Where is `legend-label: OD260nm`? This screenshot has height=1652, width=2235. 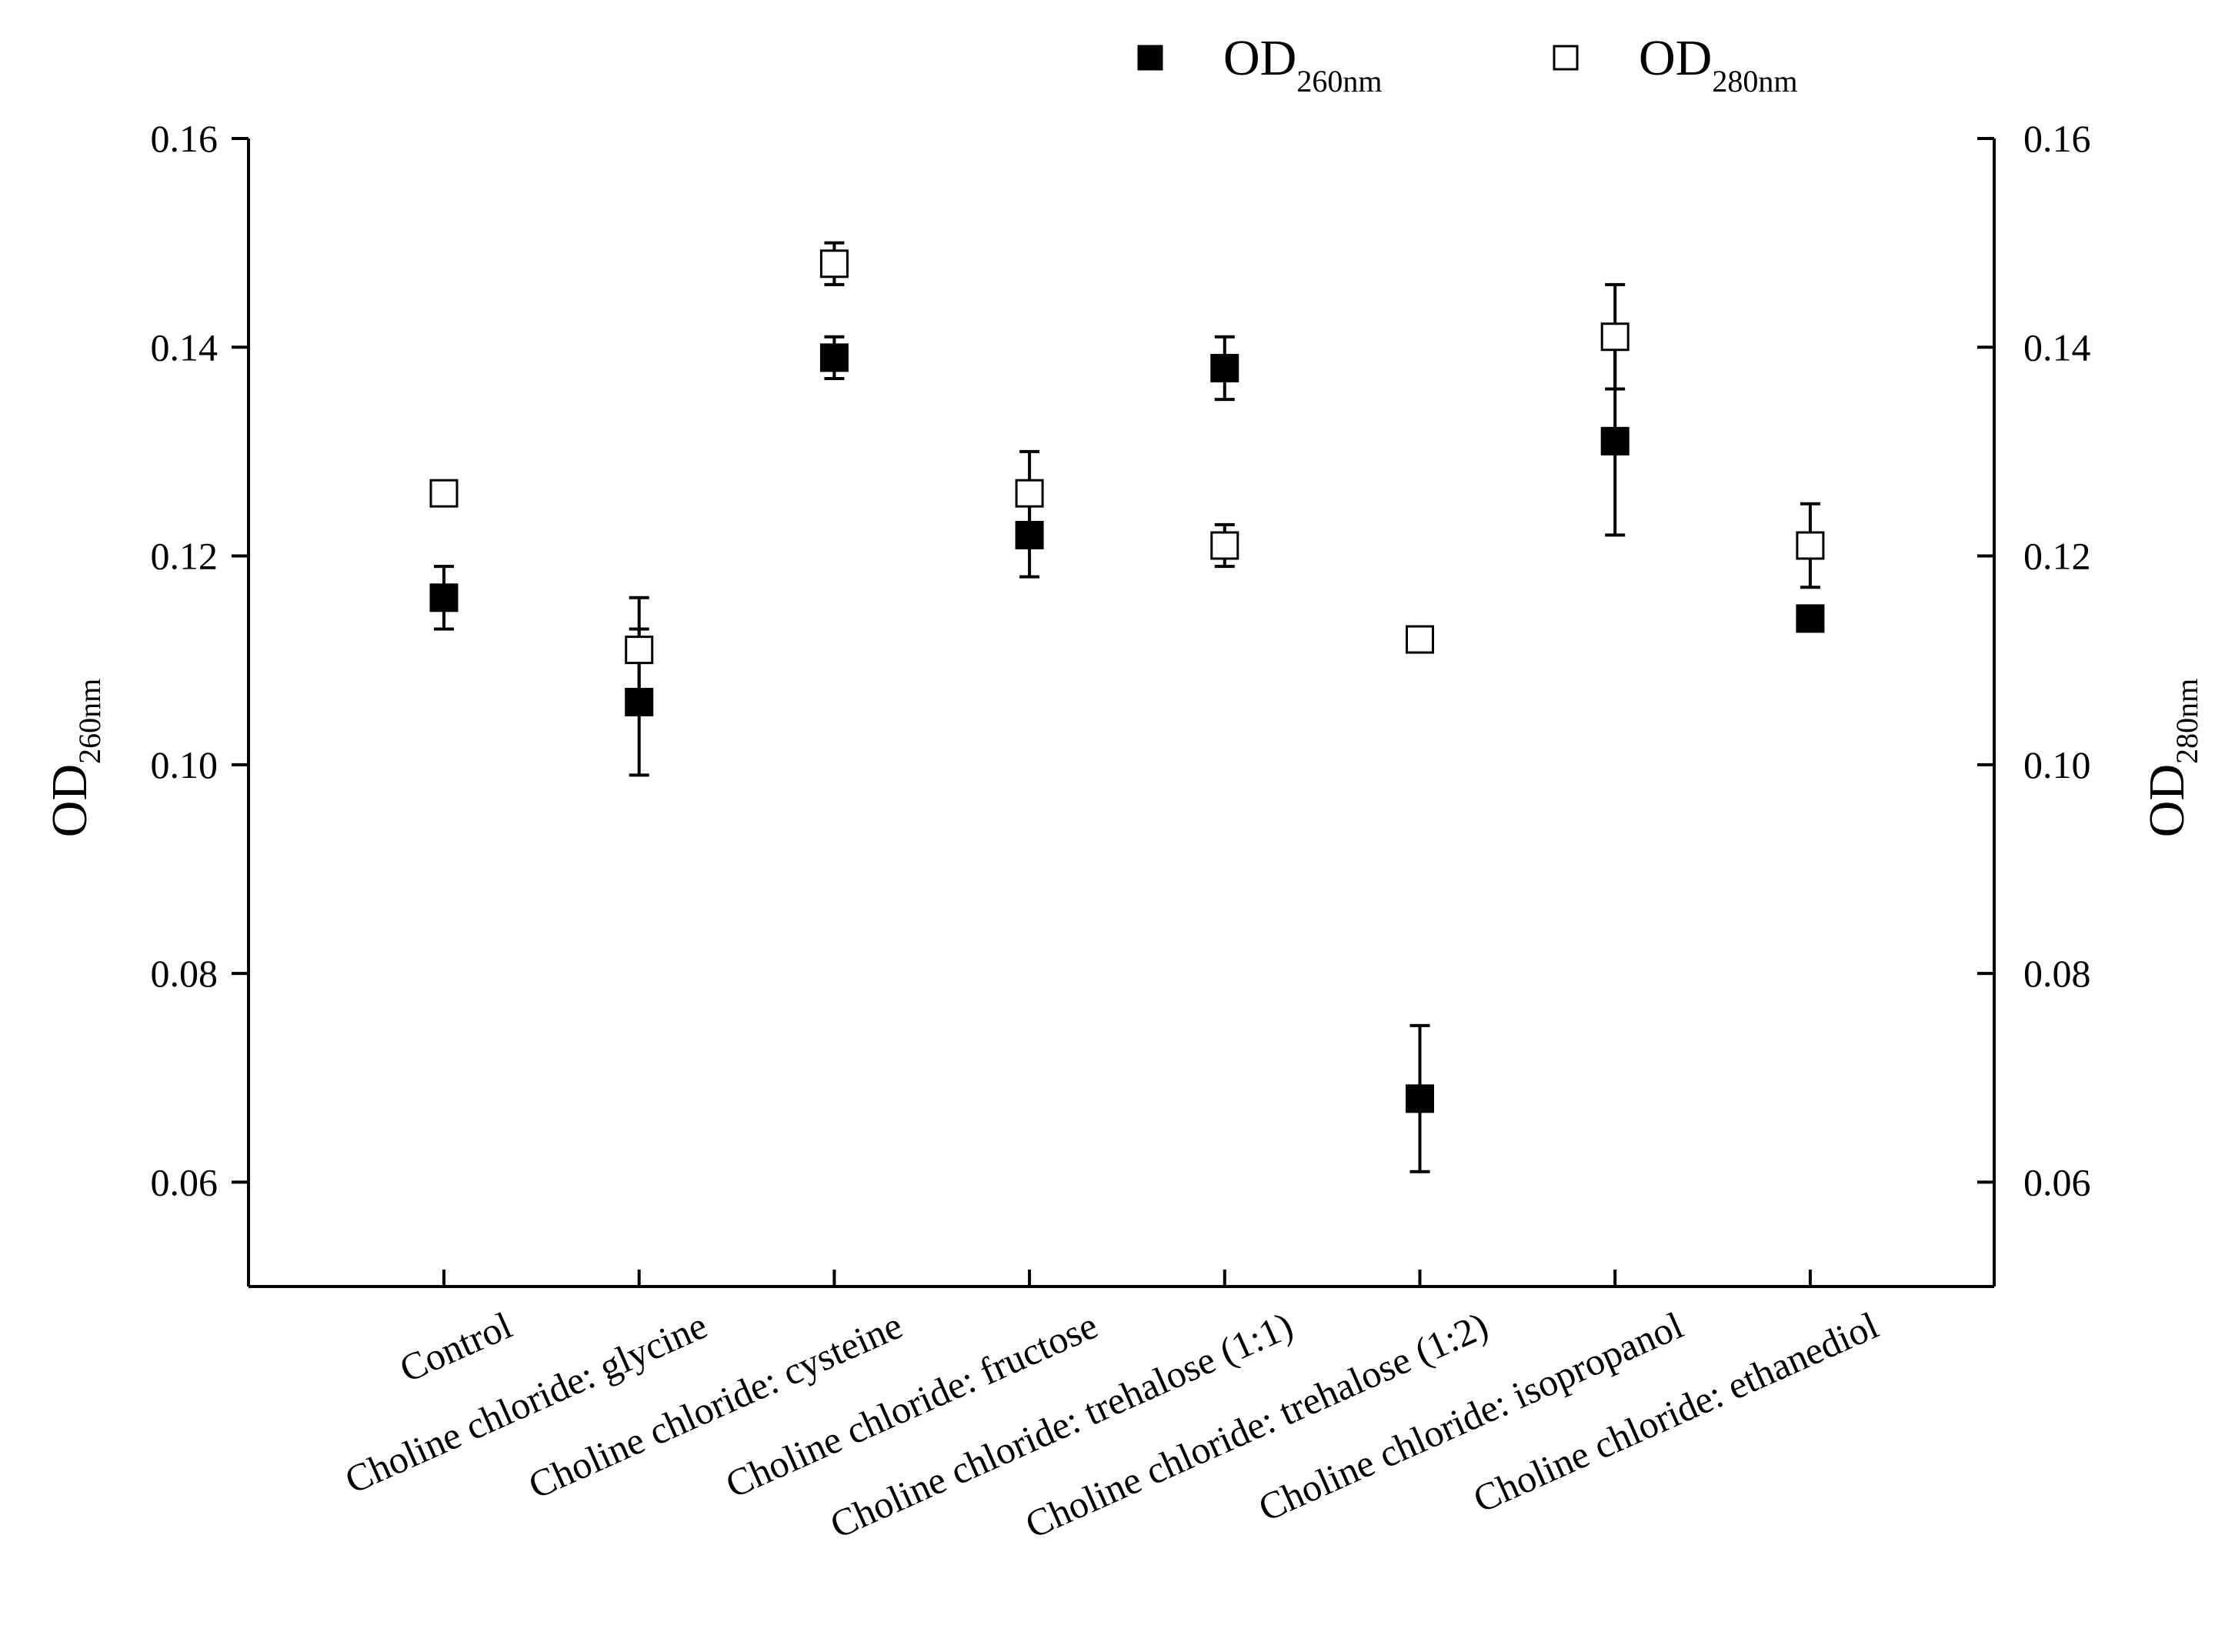 legend-label: OD260nm is located at coordinates (1302, 64).